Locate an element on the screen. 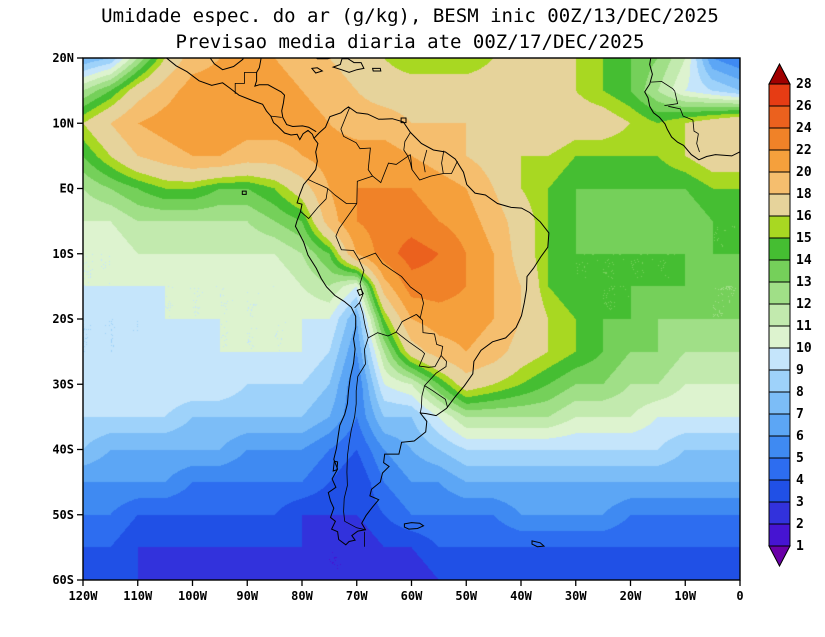 The image size is (825, 637). colorbar-label: 14 is located at coordinates (804, 260).